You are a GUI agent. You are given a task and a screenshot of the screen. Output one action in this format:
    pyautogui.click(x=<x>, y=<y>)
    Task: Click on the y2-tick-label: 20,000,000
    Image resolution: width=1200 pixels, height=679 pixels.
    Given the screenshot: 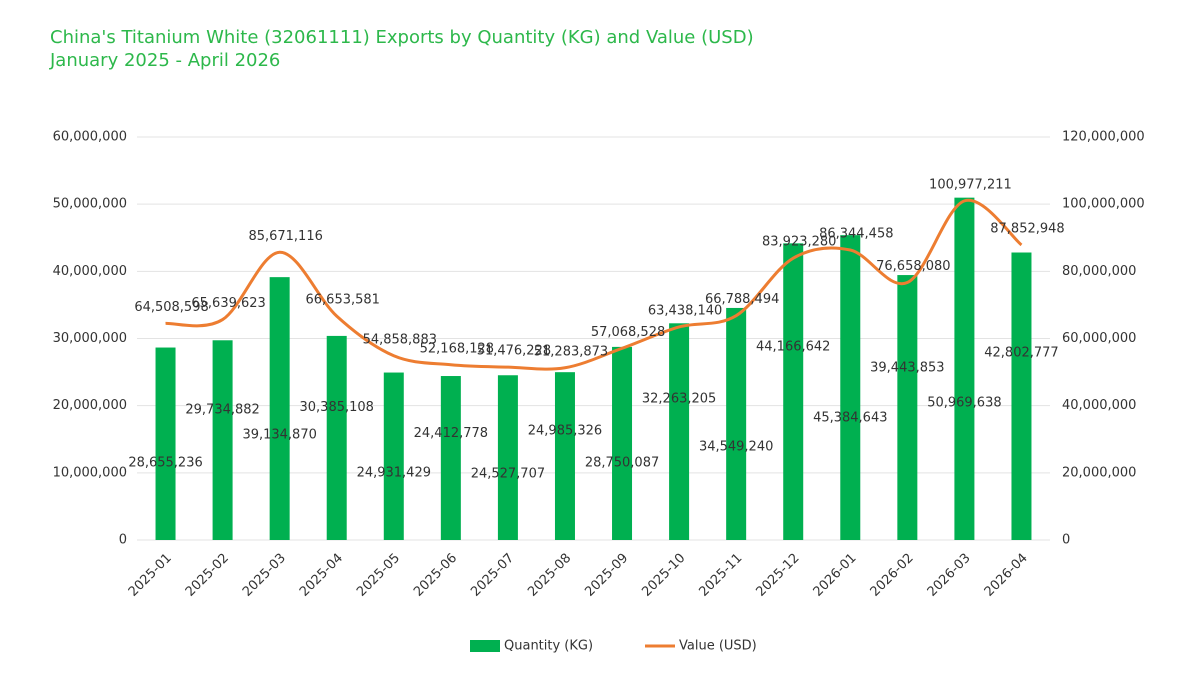 What is the action you would take?
    pyautogui.click(x=1099, y=472)
    